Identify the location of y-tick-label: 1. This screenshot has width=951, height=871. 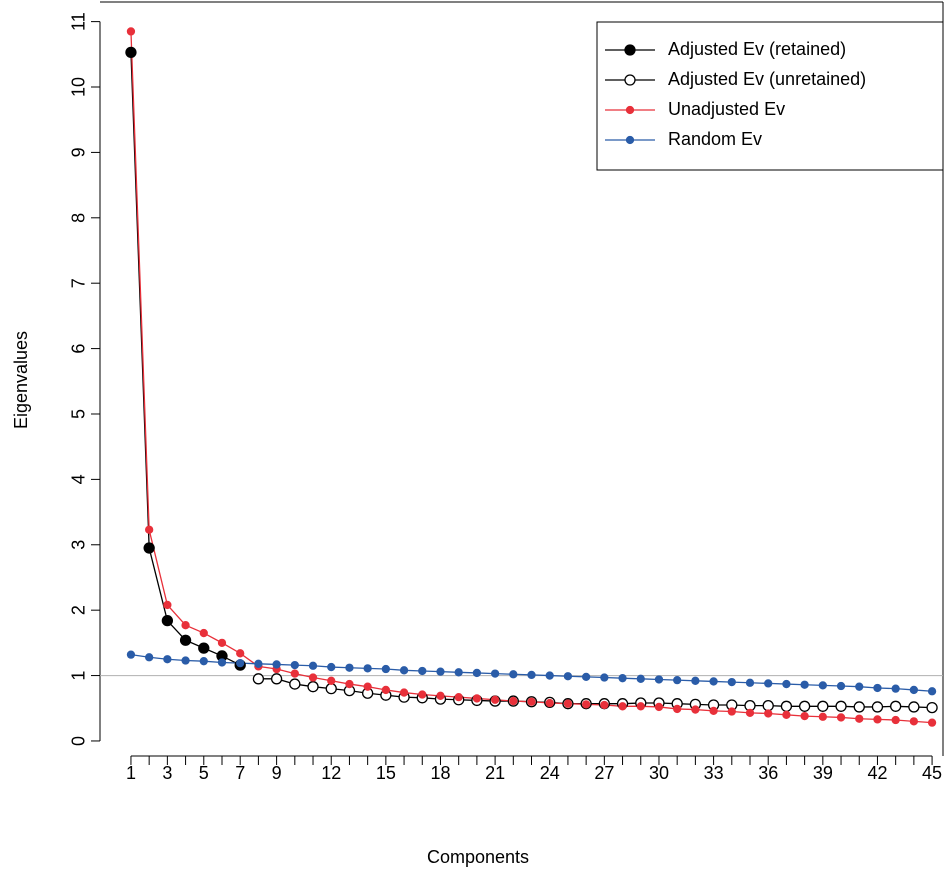
(79, 676).